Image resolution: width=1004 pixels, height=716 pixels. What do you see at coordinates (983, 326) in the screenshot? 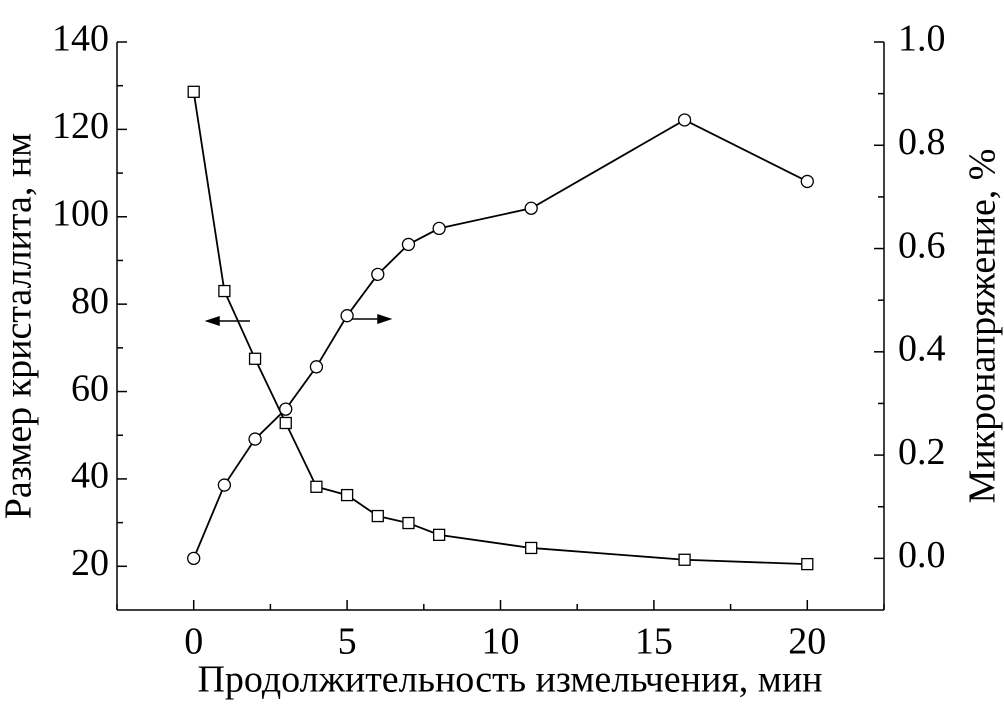
I see `y2-axis-label: Микронапряжение, %` at bounding box center [983, 326].